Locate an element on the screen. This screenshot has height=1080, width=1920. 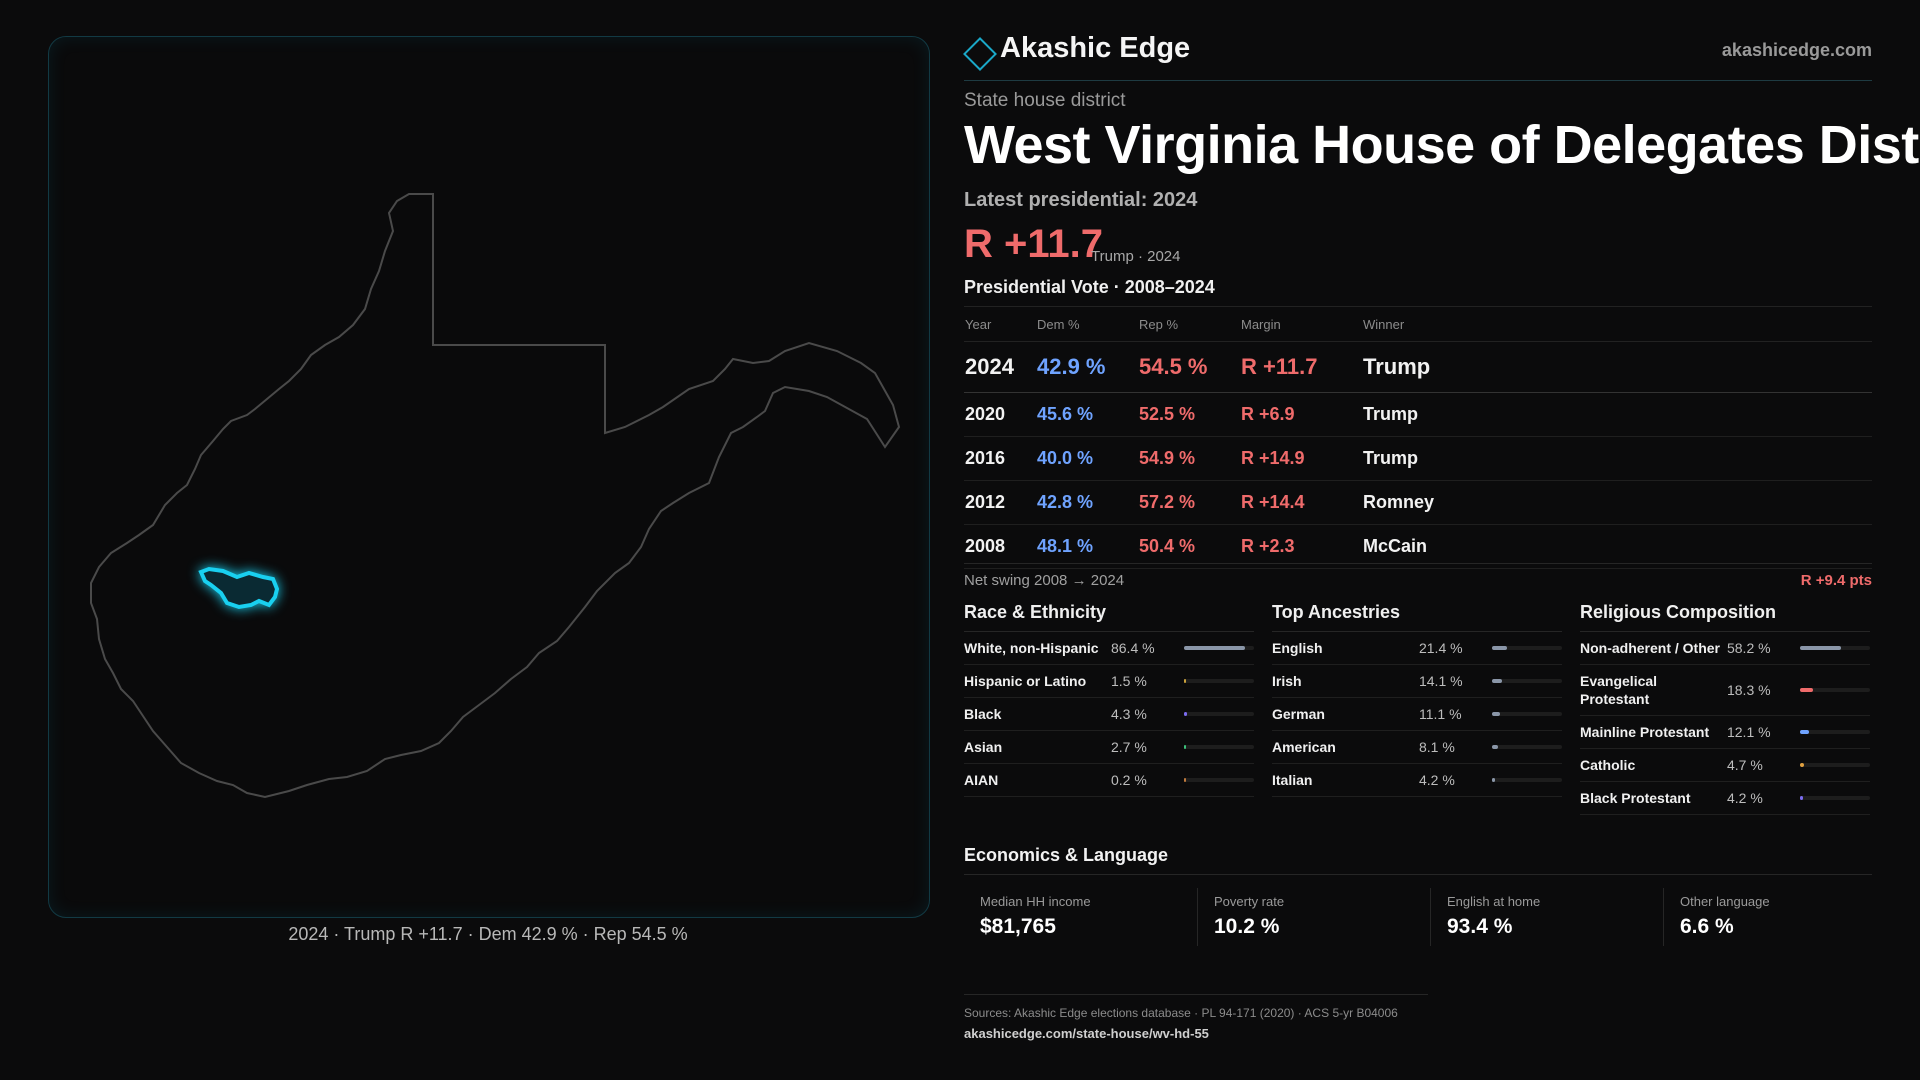
item-label: German is located at coordinates (1298, 714).